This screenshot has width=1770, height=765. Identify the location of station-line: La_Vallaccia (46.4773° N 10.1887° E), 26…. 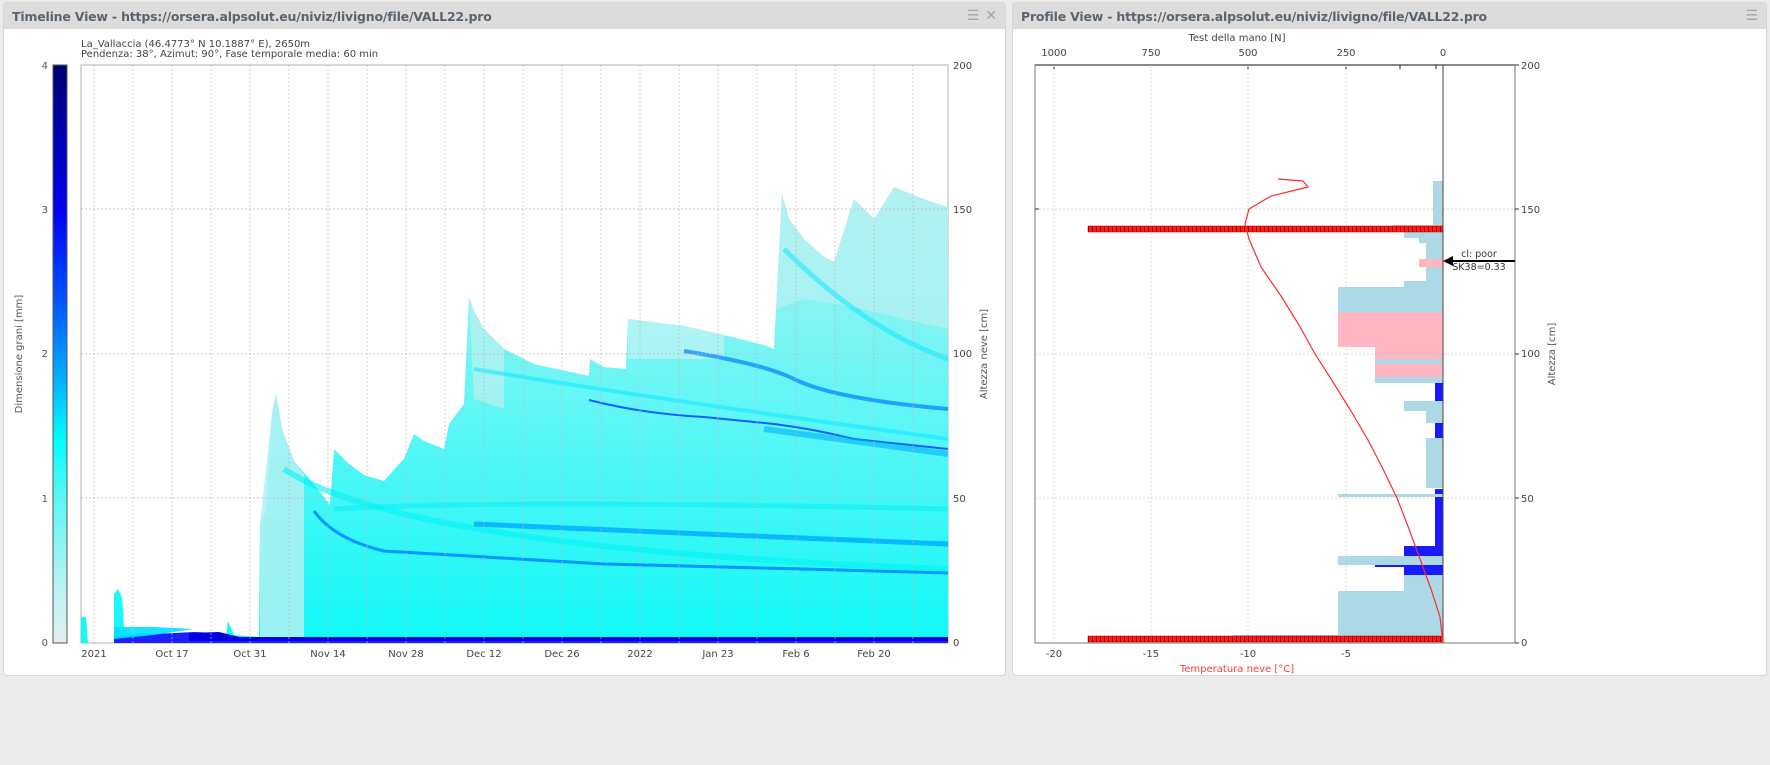
(195, 44).